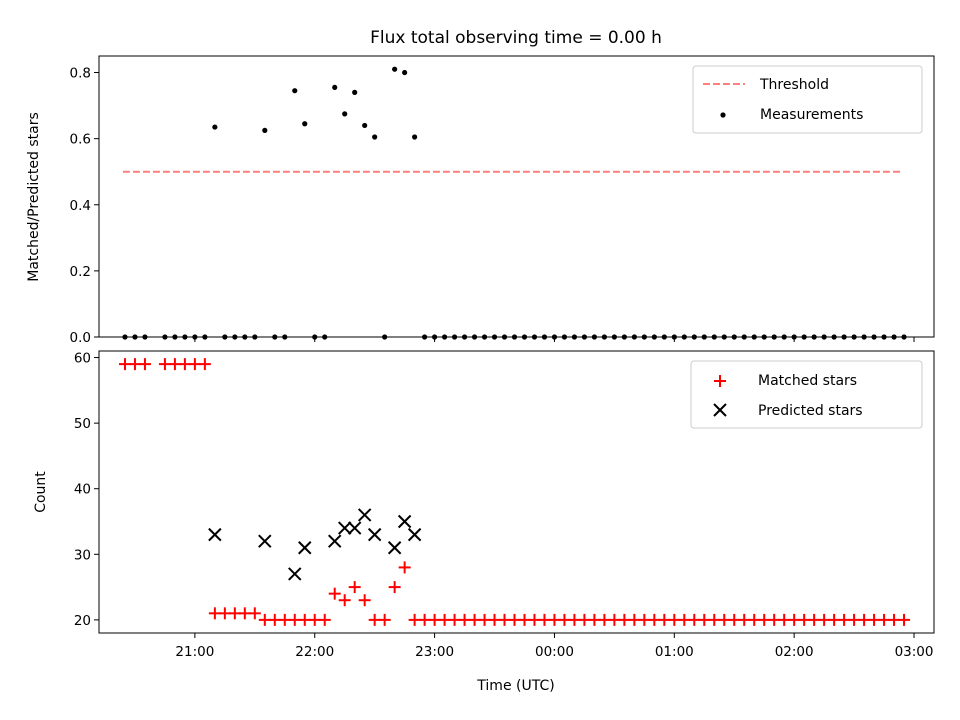  I want to click on chart-title: Flux total observing time = 0.00 h, so click(516, 38).